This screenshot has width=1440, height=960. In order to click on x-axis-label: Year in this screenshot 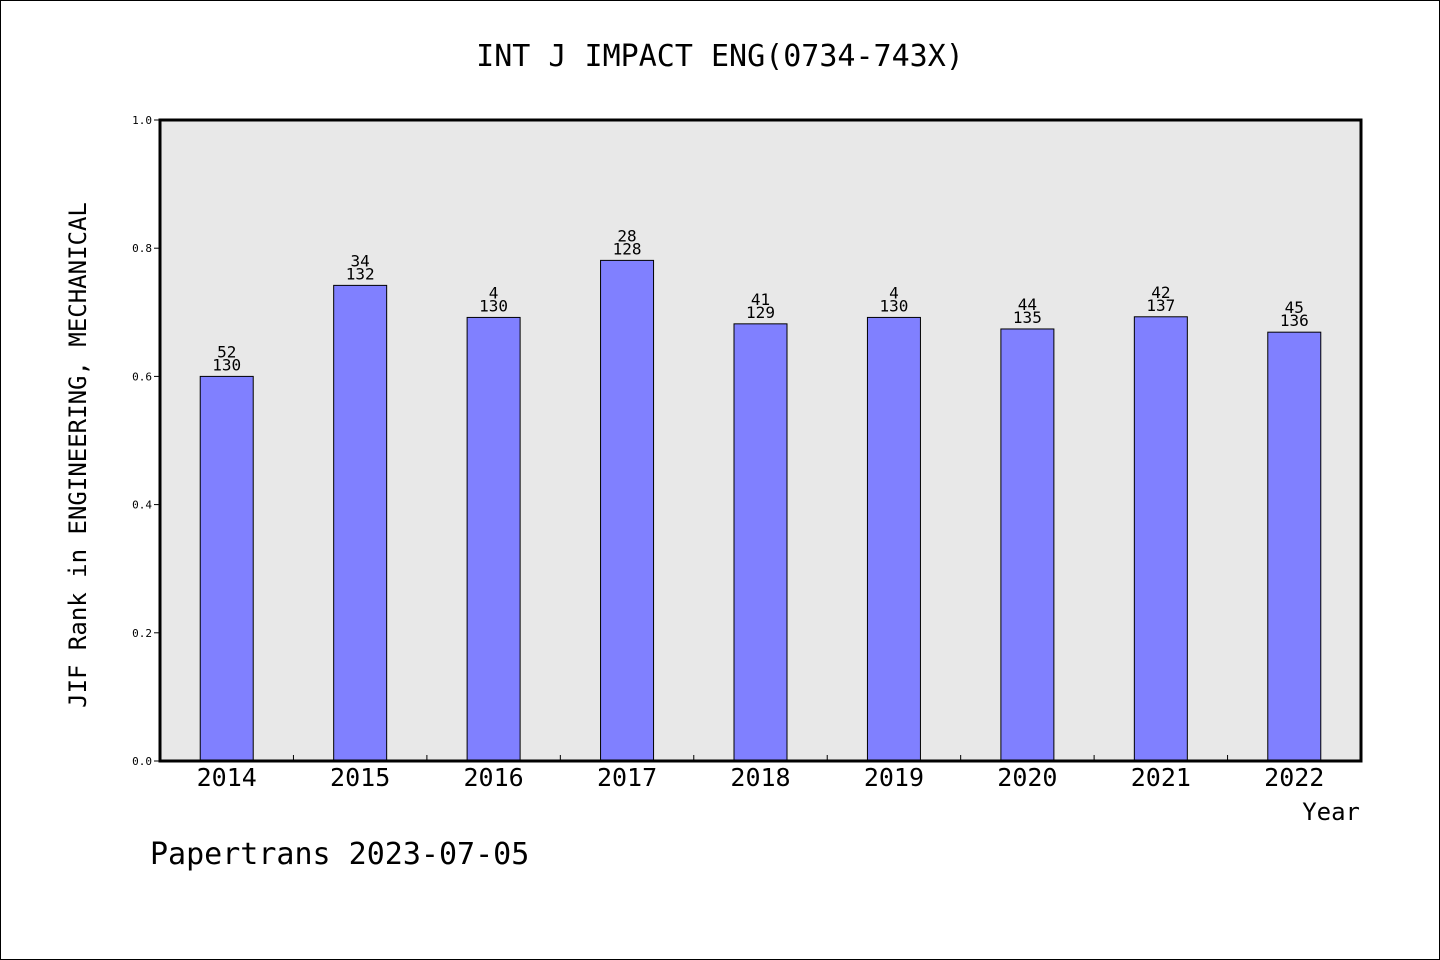, I will do `click(1331, 812)`.